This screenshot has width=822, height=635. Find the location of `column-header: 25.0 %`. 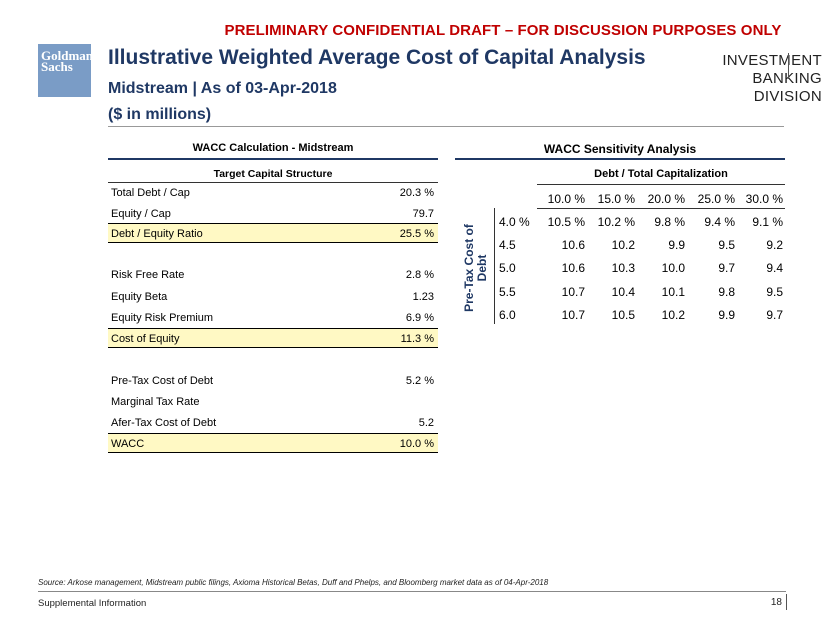

column-header: 25.0 % is located at coordinates (716, 199).